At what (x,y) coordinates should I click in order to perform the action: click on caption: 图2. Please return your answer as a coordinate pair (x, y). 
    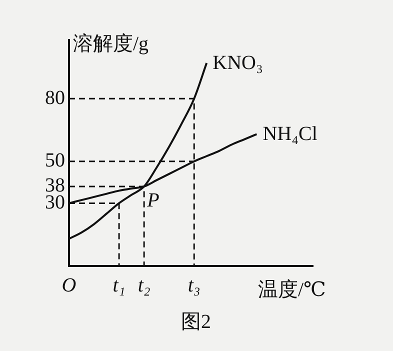
    Looking at the image, I should click on (196, 322).